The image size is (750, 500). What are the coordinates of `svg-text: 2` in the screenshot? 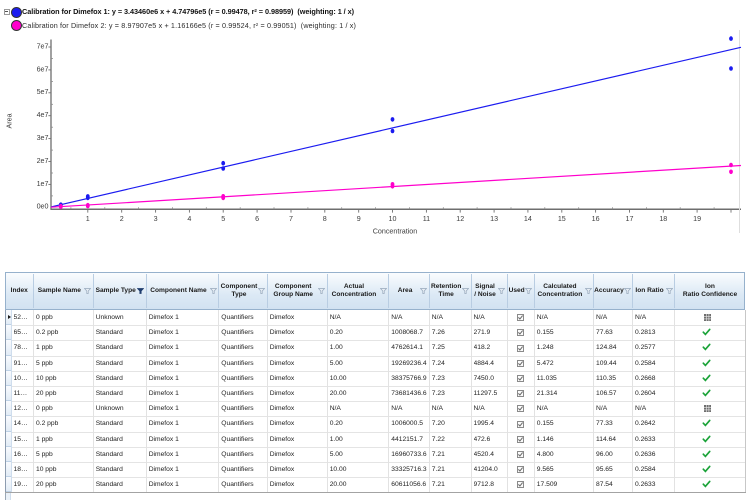 It's located at (122, 219).